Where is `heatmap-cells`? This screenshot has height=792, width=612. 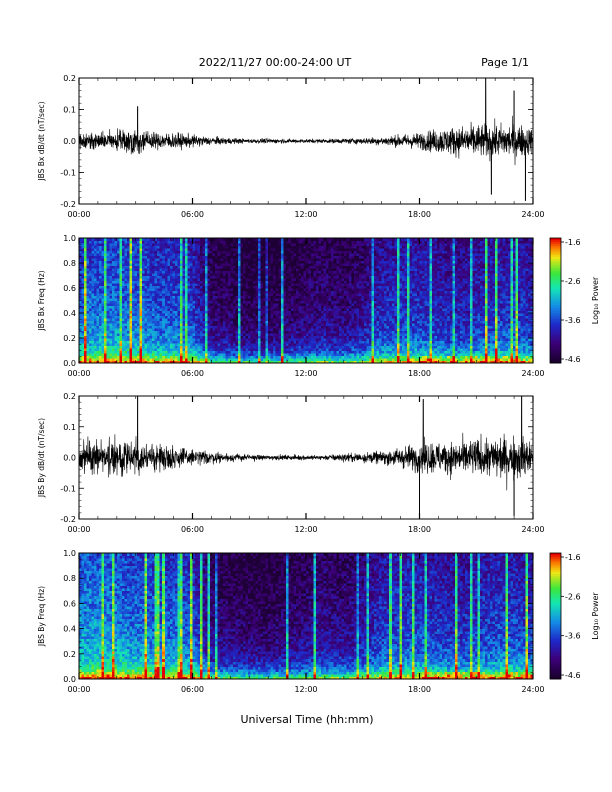
heatmap-cells is located at coordinates (306, 301).